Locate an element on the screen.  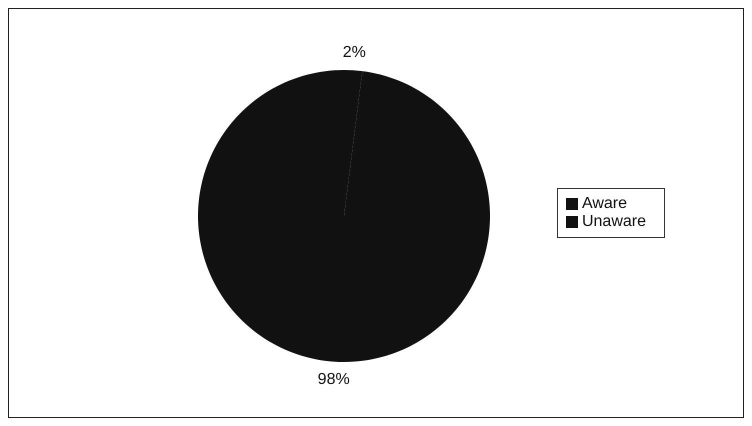
data-label: 2% is located at coordinates (354, 52).